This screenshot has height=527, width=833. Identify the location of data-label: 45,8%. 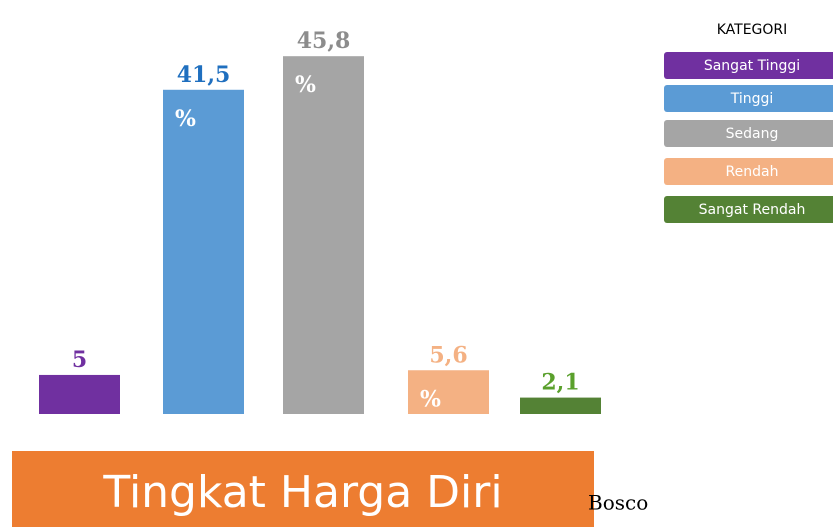
(322, 63).